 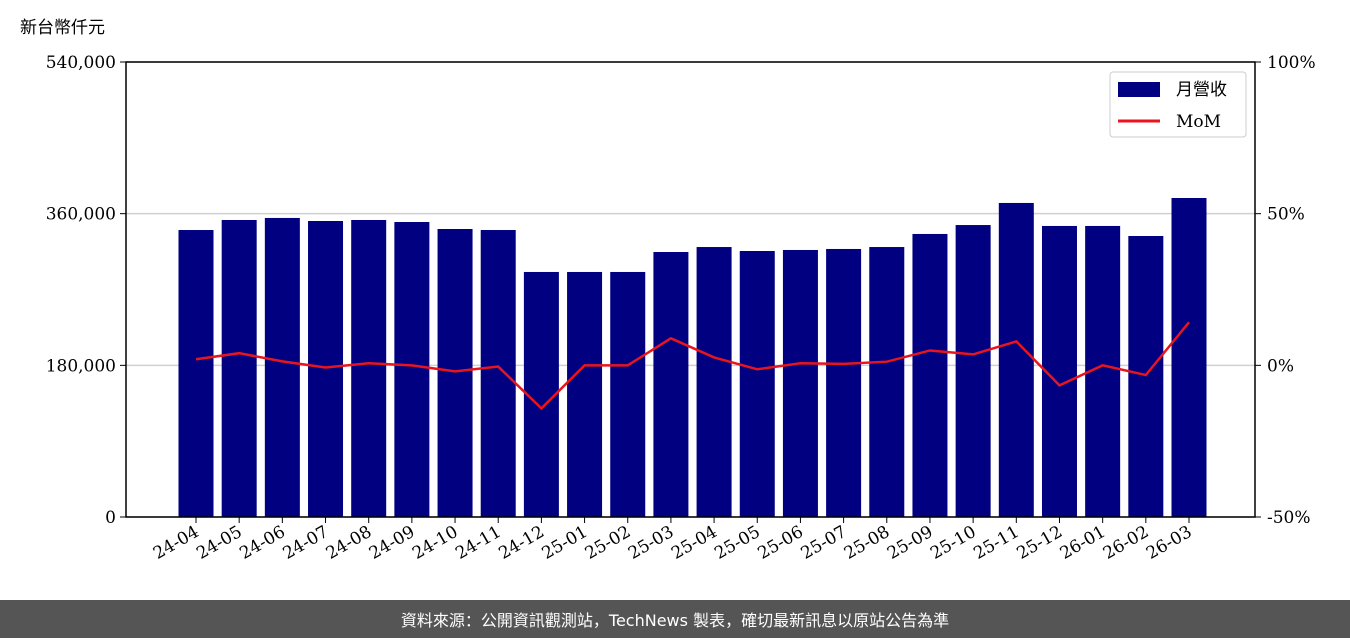 What do you see at coordinates (1169, 543) in the screenshot?
I see `x-tick-label: 26-03` at bounding box center [1169, 543].